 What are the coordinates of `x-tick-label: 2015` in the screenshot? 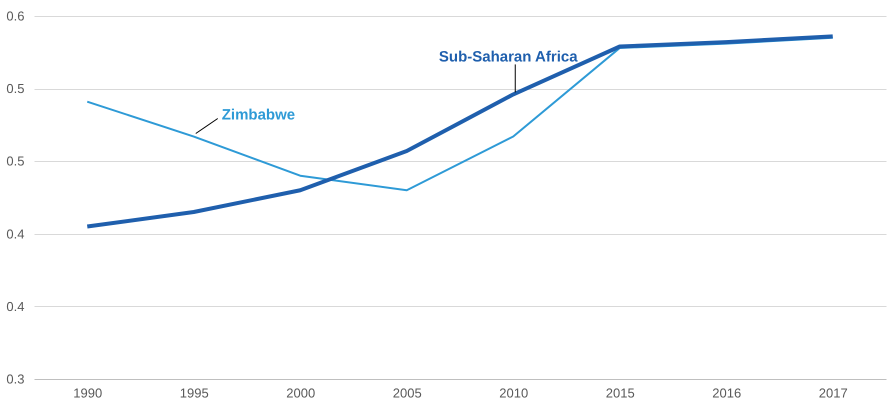 It's located at (620, 393).